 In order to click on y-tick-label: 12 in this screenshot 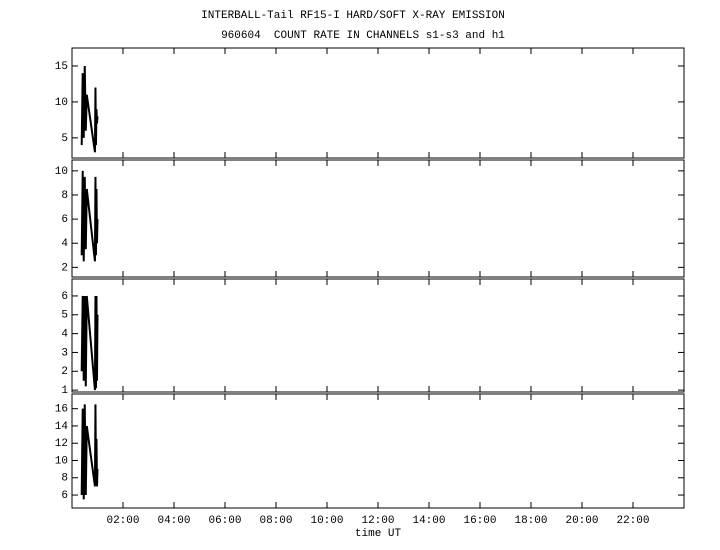, I will do `click(61, 444)`.